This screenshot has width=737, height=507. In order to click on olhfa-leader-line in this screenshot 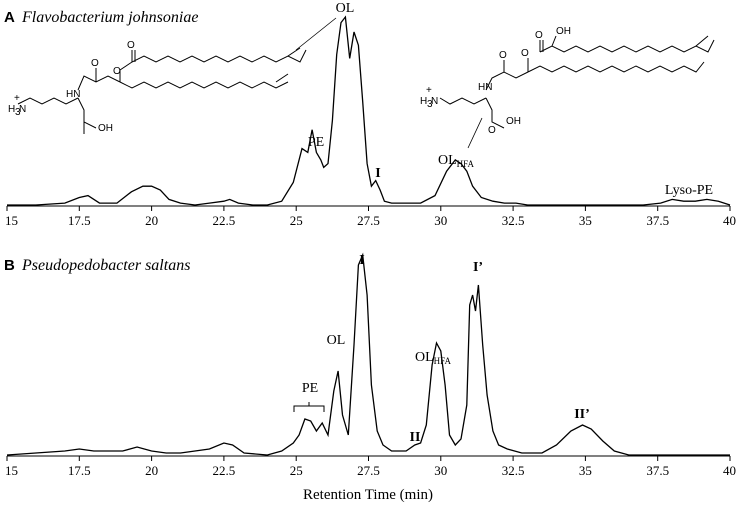, I will do `click(475, 133)`.